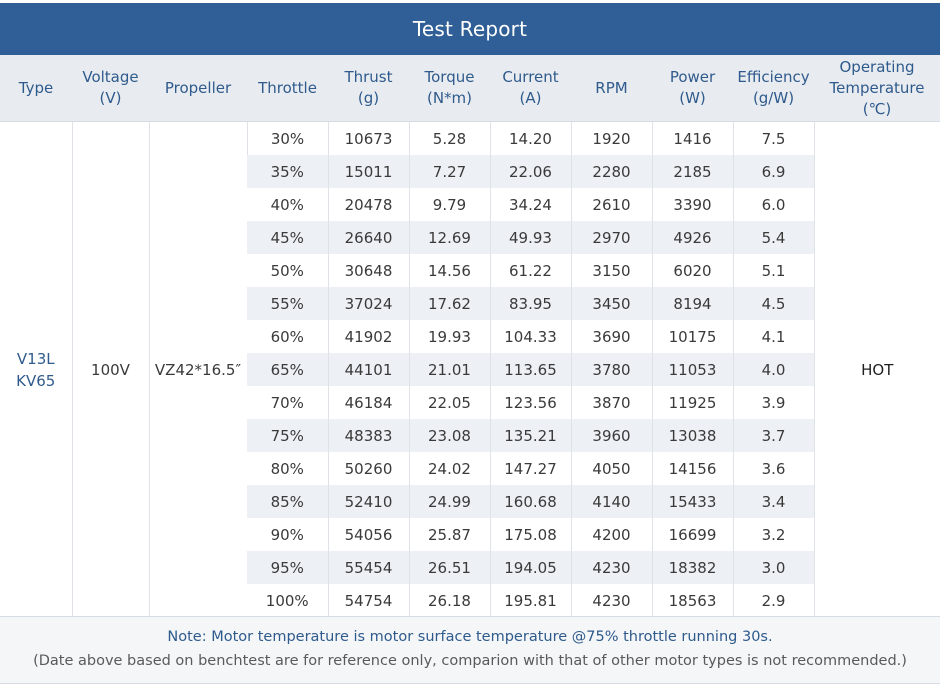 This screenshot has height=684, width=940. I want to click on current-cell: 175.08, so click(530, 534).